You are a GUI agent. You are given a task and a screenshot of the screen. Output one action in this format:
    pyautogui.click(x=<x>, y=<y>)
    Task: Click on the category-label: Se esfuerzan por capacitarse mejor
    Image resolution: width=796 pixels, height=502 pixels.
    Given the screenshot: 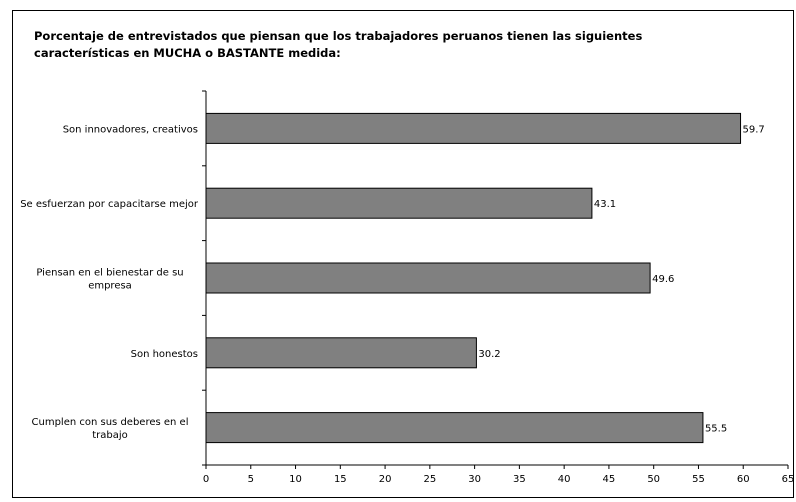 What is the action you would take?
    pyautogui.click(x=109, y=204)
    